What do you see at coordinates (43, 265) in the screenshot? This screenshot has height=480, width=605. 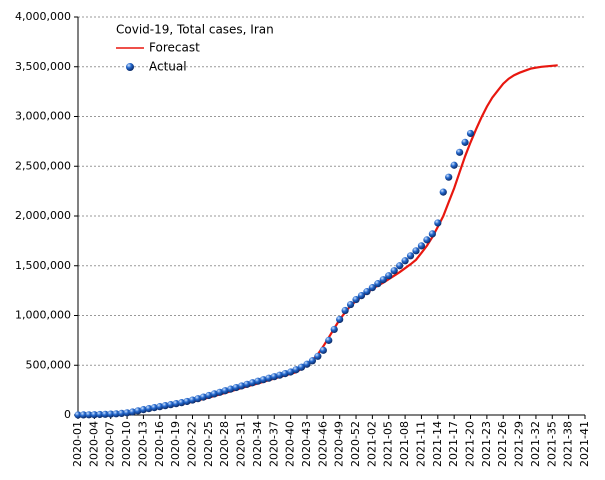 I see `y-tick-label: 1,500,000` at bounding box center [43, 265].